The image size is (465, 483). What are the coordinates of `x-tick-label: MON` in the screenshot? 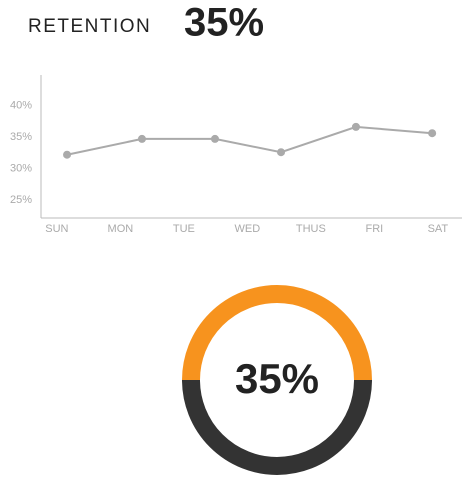 It's located at (121, 229).